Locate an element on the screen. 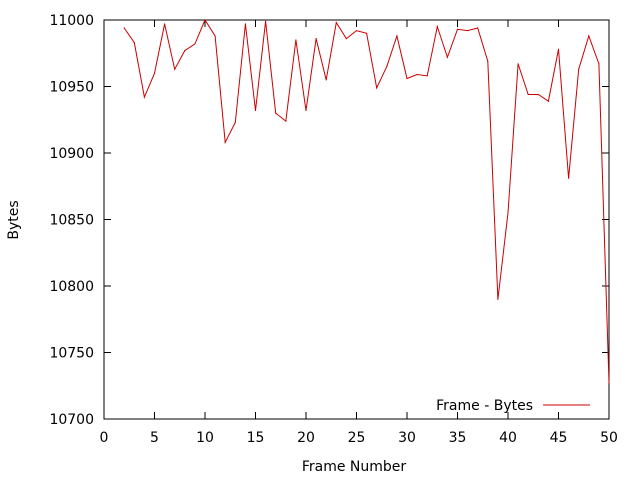 This screenshot has width=640, height=480. x-tick-label: 30 is located at coordinates (407, 438).